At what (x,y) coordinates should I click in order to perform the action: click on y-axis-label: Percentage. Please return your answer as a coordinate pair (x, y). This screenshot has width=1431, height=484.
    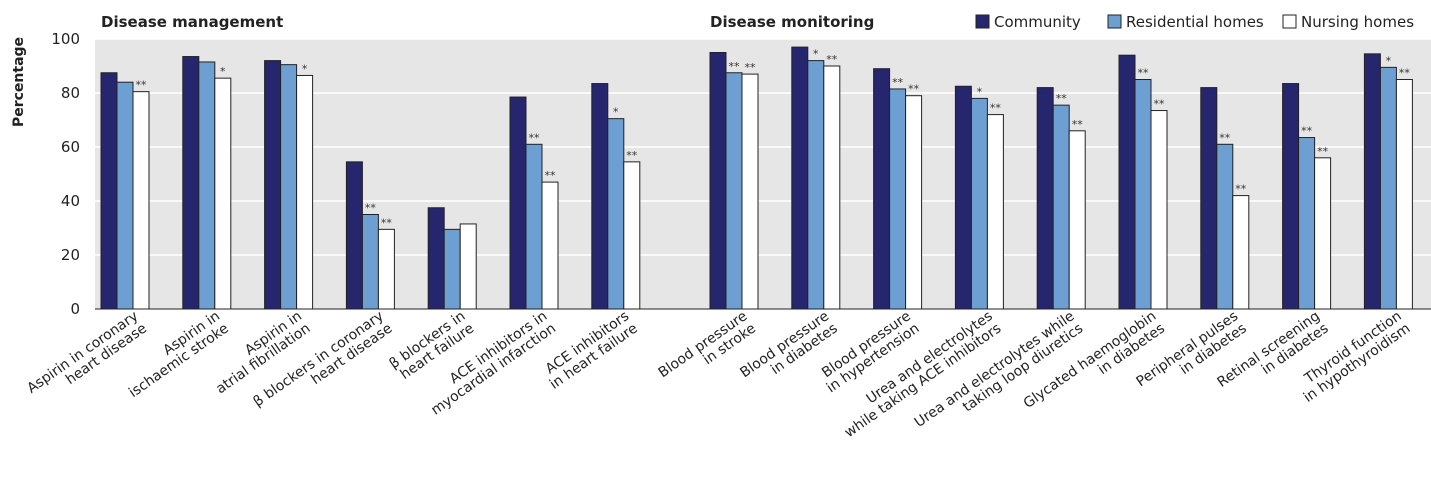
    Looking at the image, I should click on (19, 82).